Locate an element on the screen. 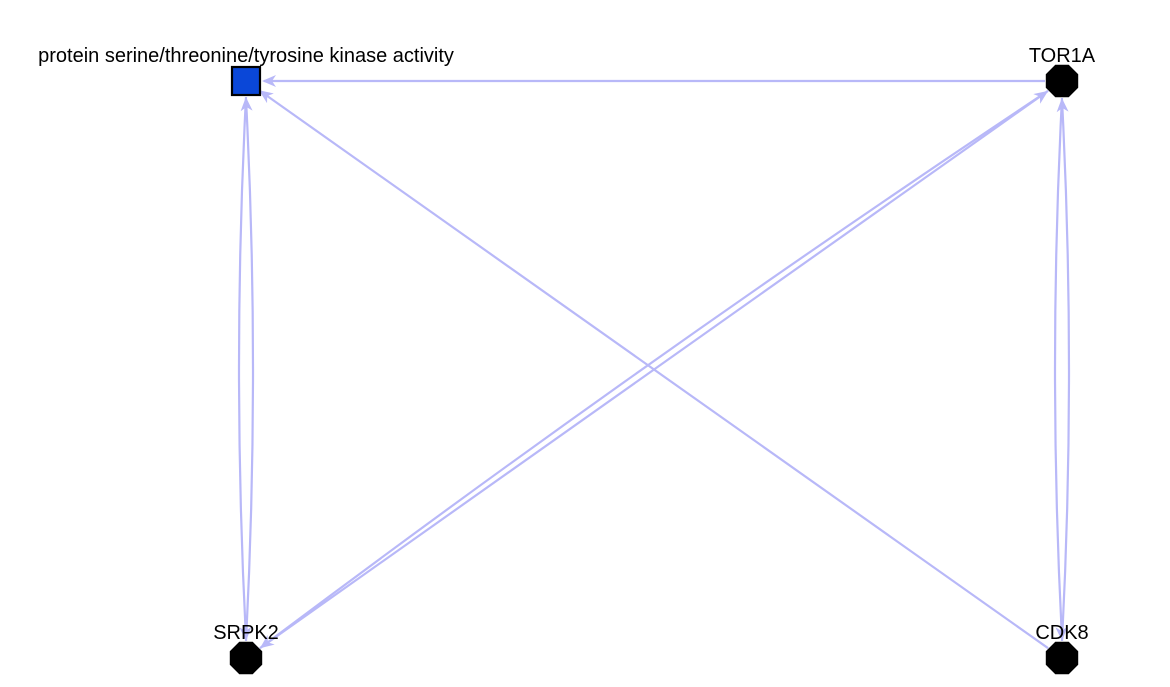 The image size is (1170, 687). edge-cdk8-to-tor1a is located at coordinates (1063, 370).